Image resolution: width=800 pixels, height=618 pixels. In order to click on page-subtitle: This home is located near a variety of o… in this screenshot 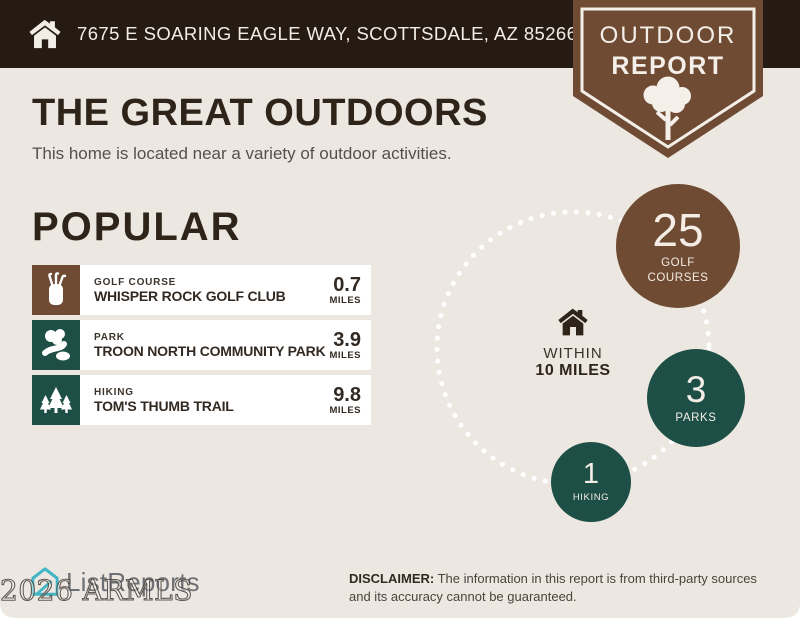, I will do `click(242, 153)`.